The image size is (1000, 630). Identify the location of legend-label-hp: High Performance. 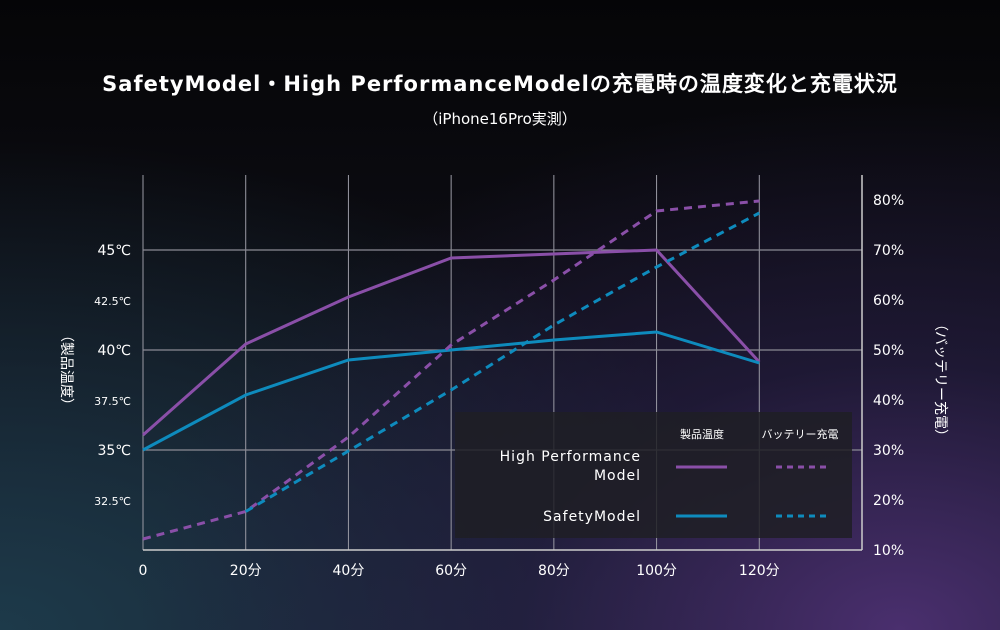
(570, 457).